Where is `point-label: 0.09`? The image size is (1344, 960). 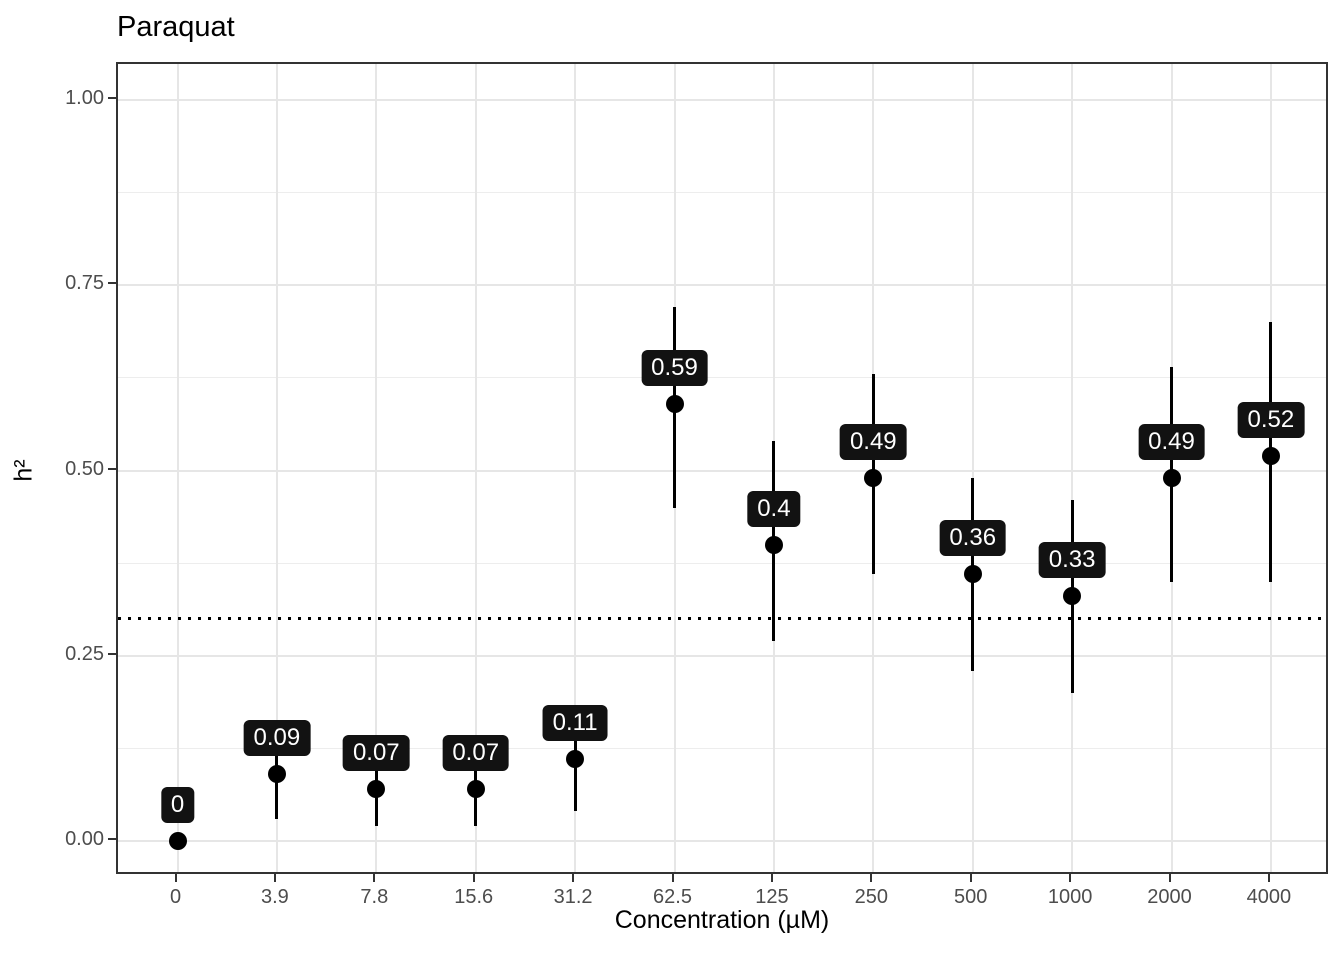
point-label: 0.09 is located at coordinates (277, 738).